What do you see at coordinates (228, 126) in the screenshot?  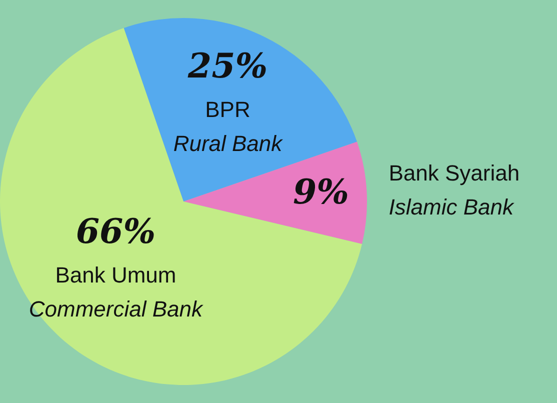 I see `slice-label: BPR Rural Bank` at bounding box center [228, 126].